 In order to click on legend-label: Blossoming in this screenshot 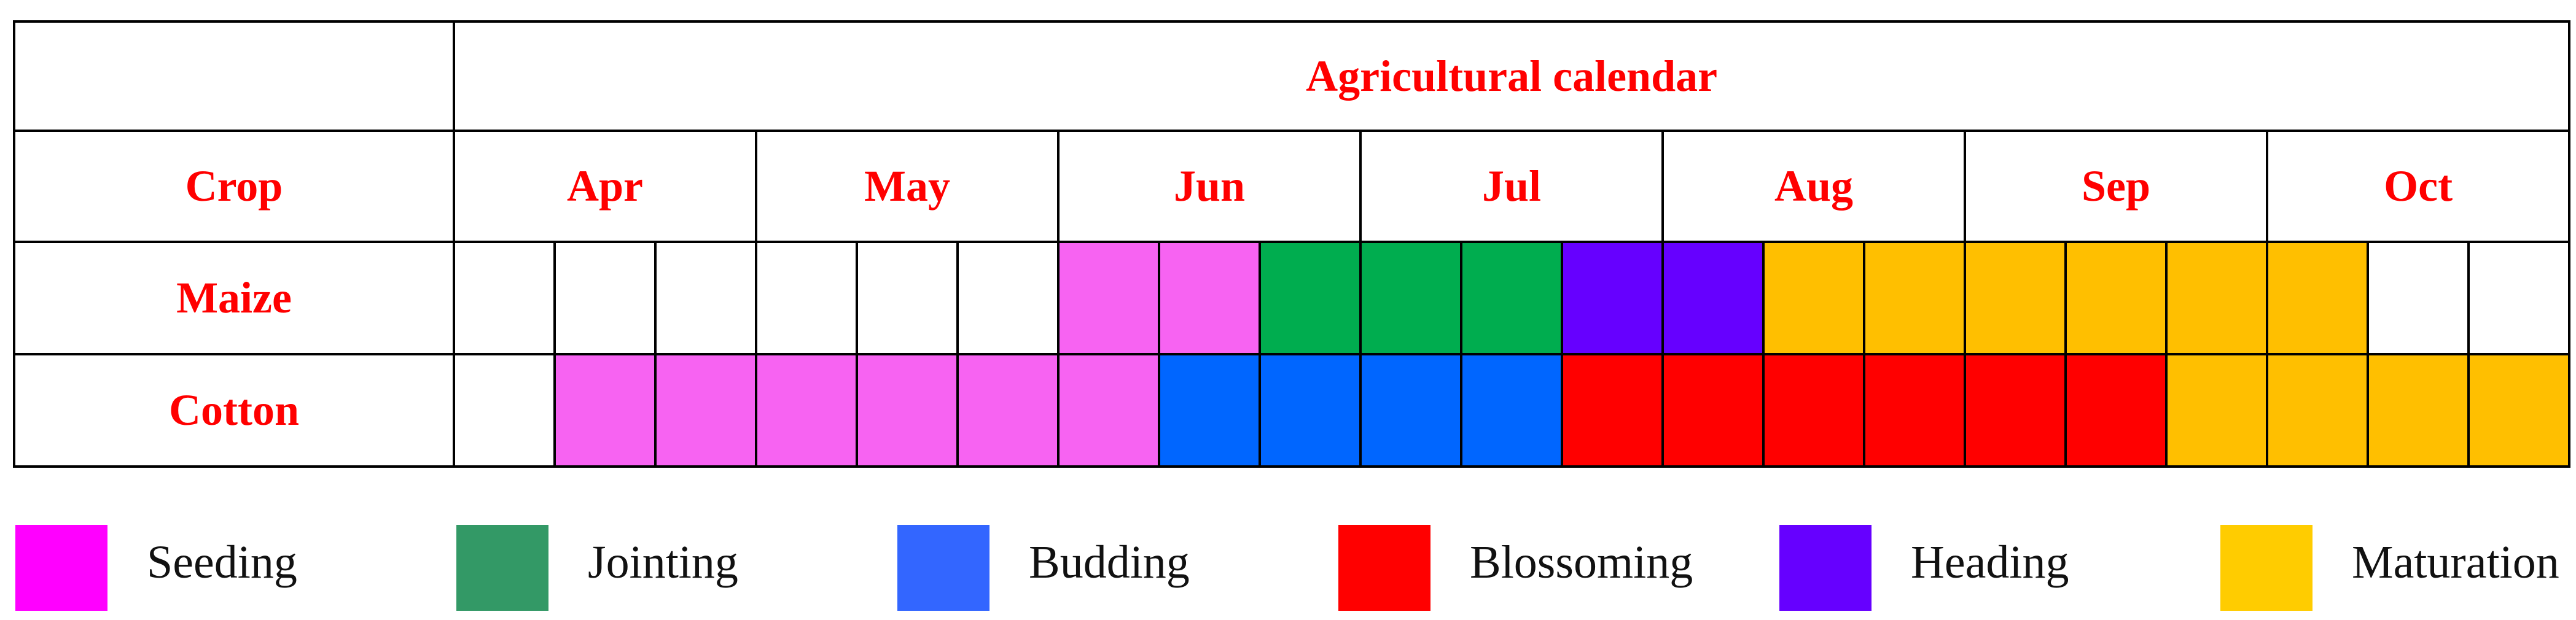, I will do `click(1581, 562)`.